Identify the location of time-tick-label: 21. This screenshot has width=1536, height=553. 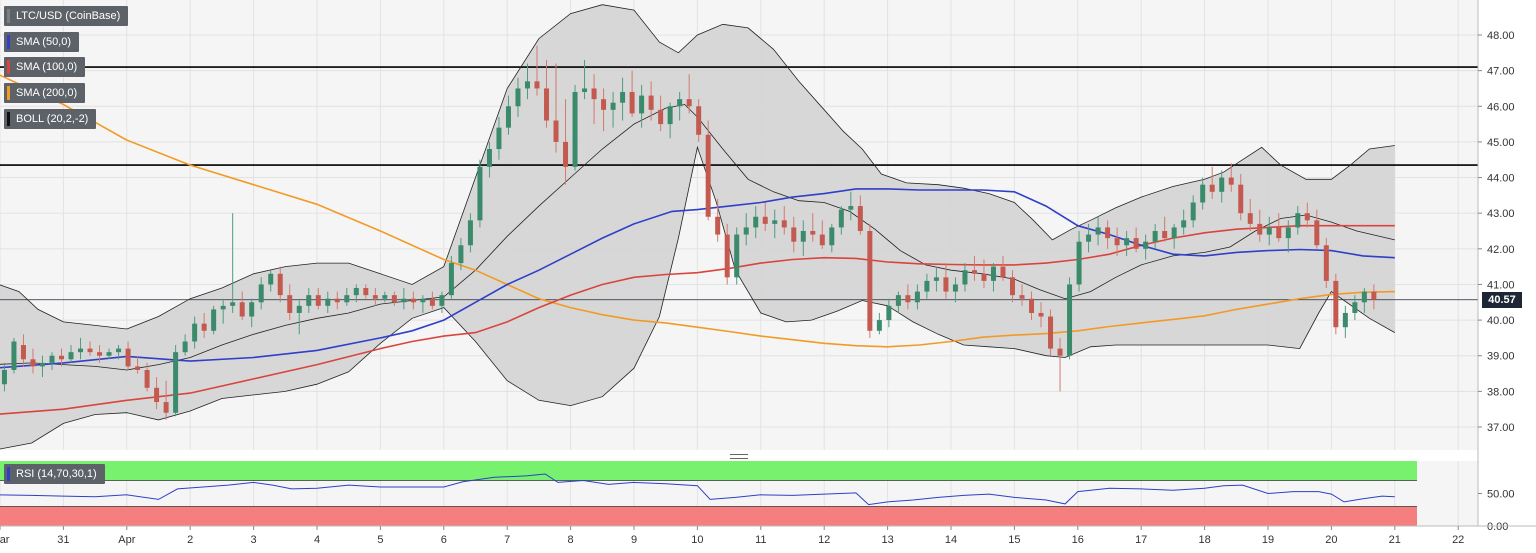
(1395, 540).